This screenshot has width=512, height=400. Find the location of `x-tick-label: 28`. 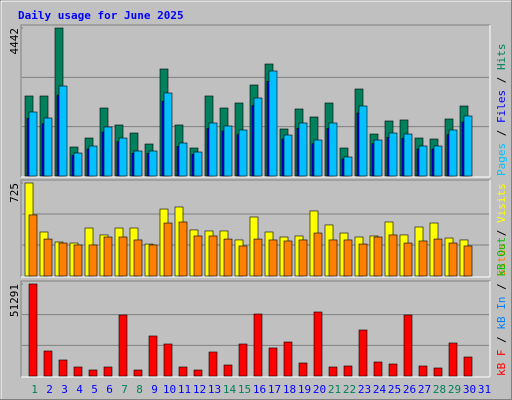

x-tick-label: 28 is located at coordinates (439, 389).